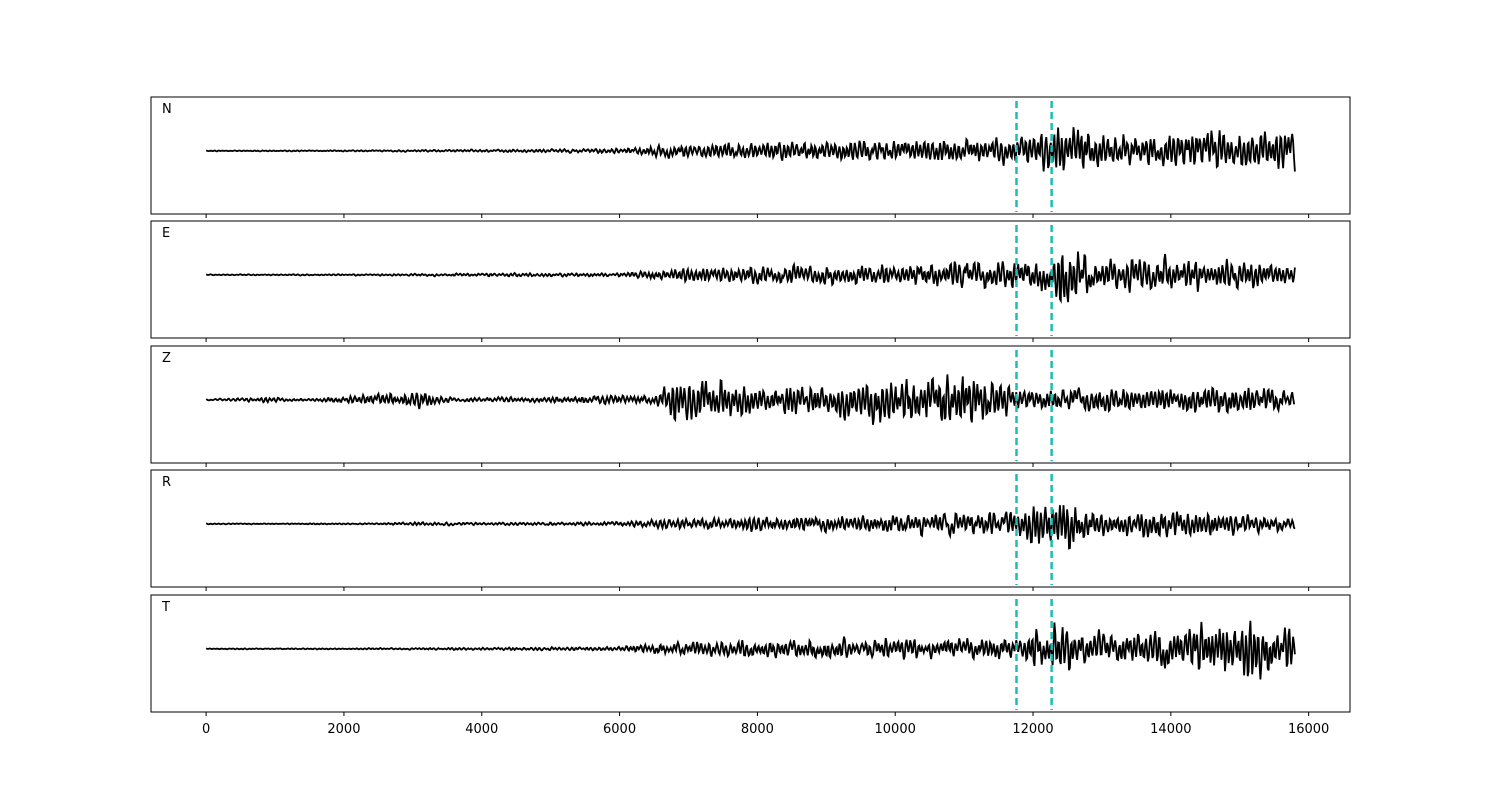  What do you see at coordinates (166, 482) in the screenshot?
I see `panel-label: R` at bounding box center [166, 482].